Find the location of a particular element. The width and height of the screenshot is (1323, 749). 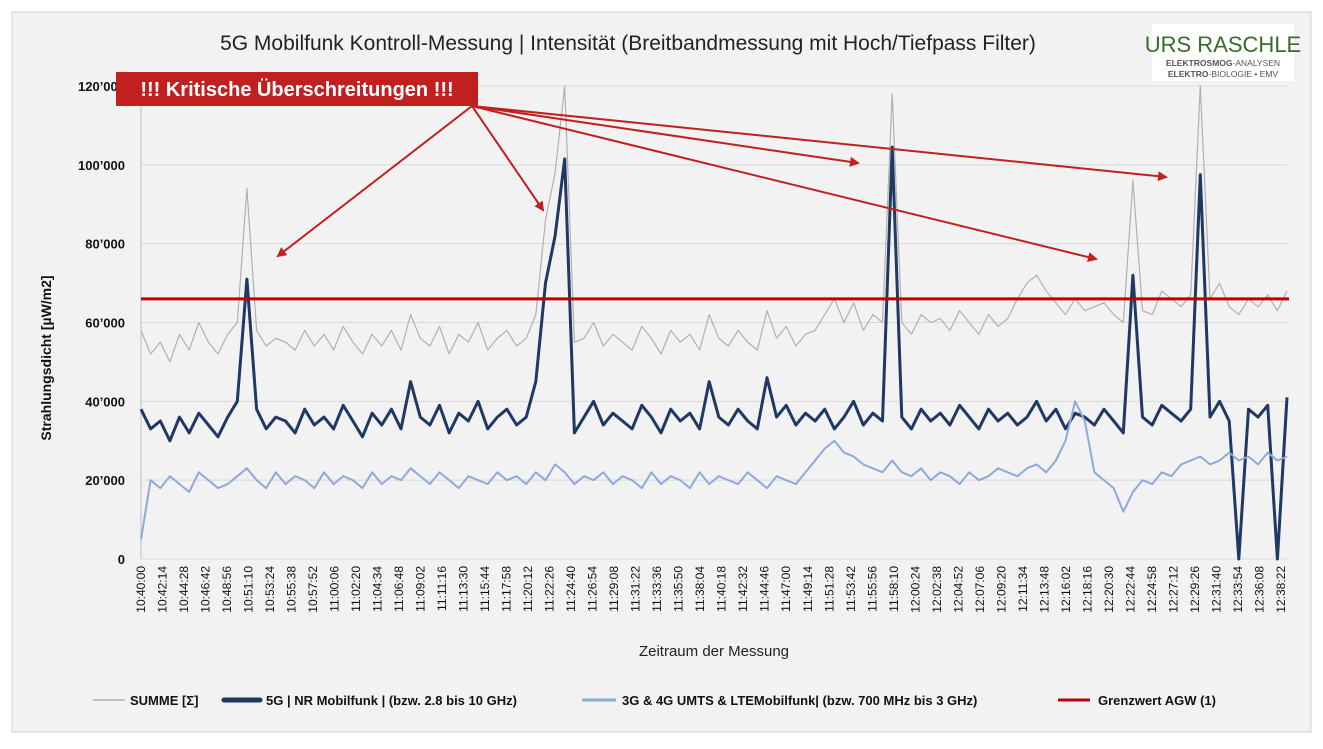

x-tick-label: 11:00:06 is located at coordinates (335, 589).